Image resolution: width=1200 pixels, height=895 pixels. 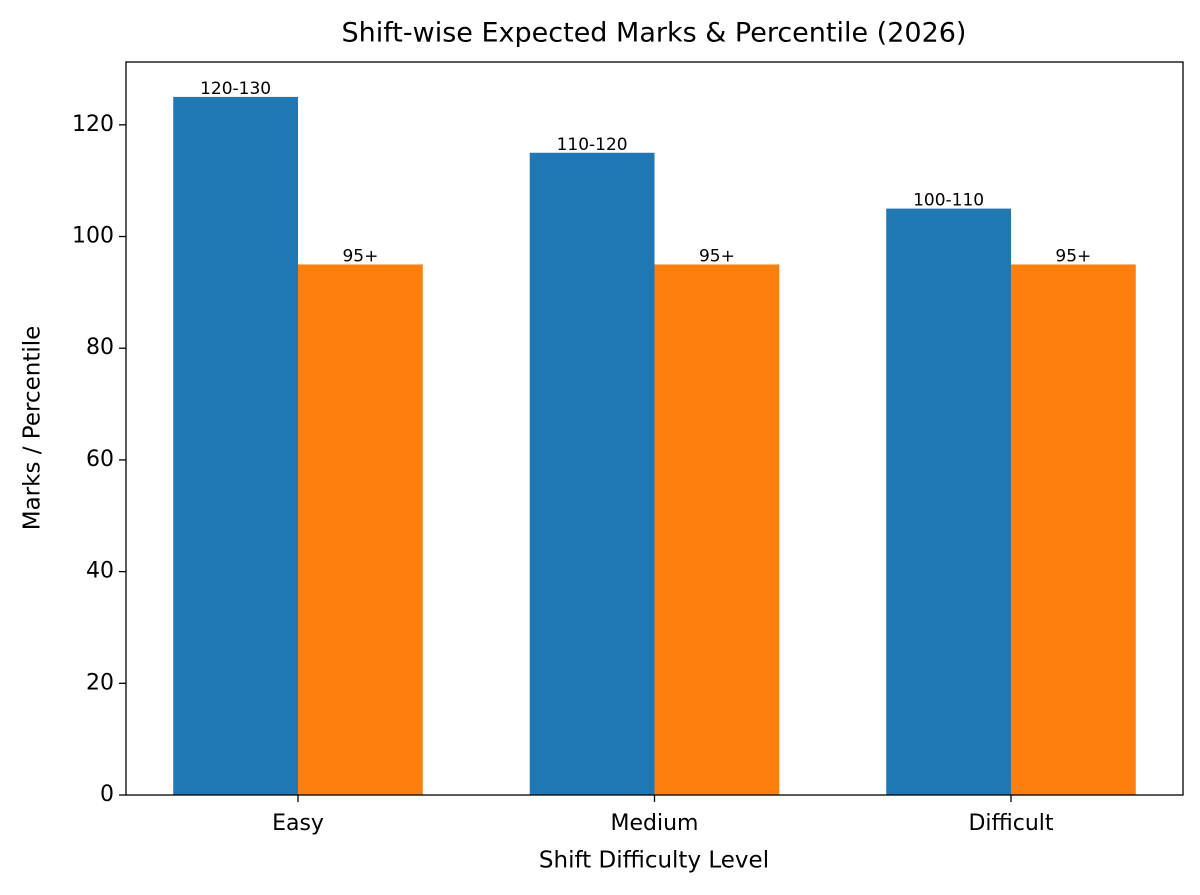 I want to click on x-tick-label: Easy, so click(x=298, y=823).